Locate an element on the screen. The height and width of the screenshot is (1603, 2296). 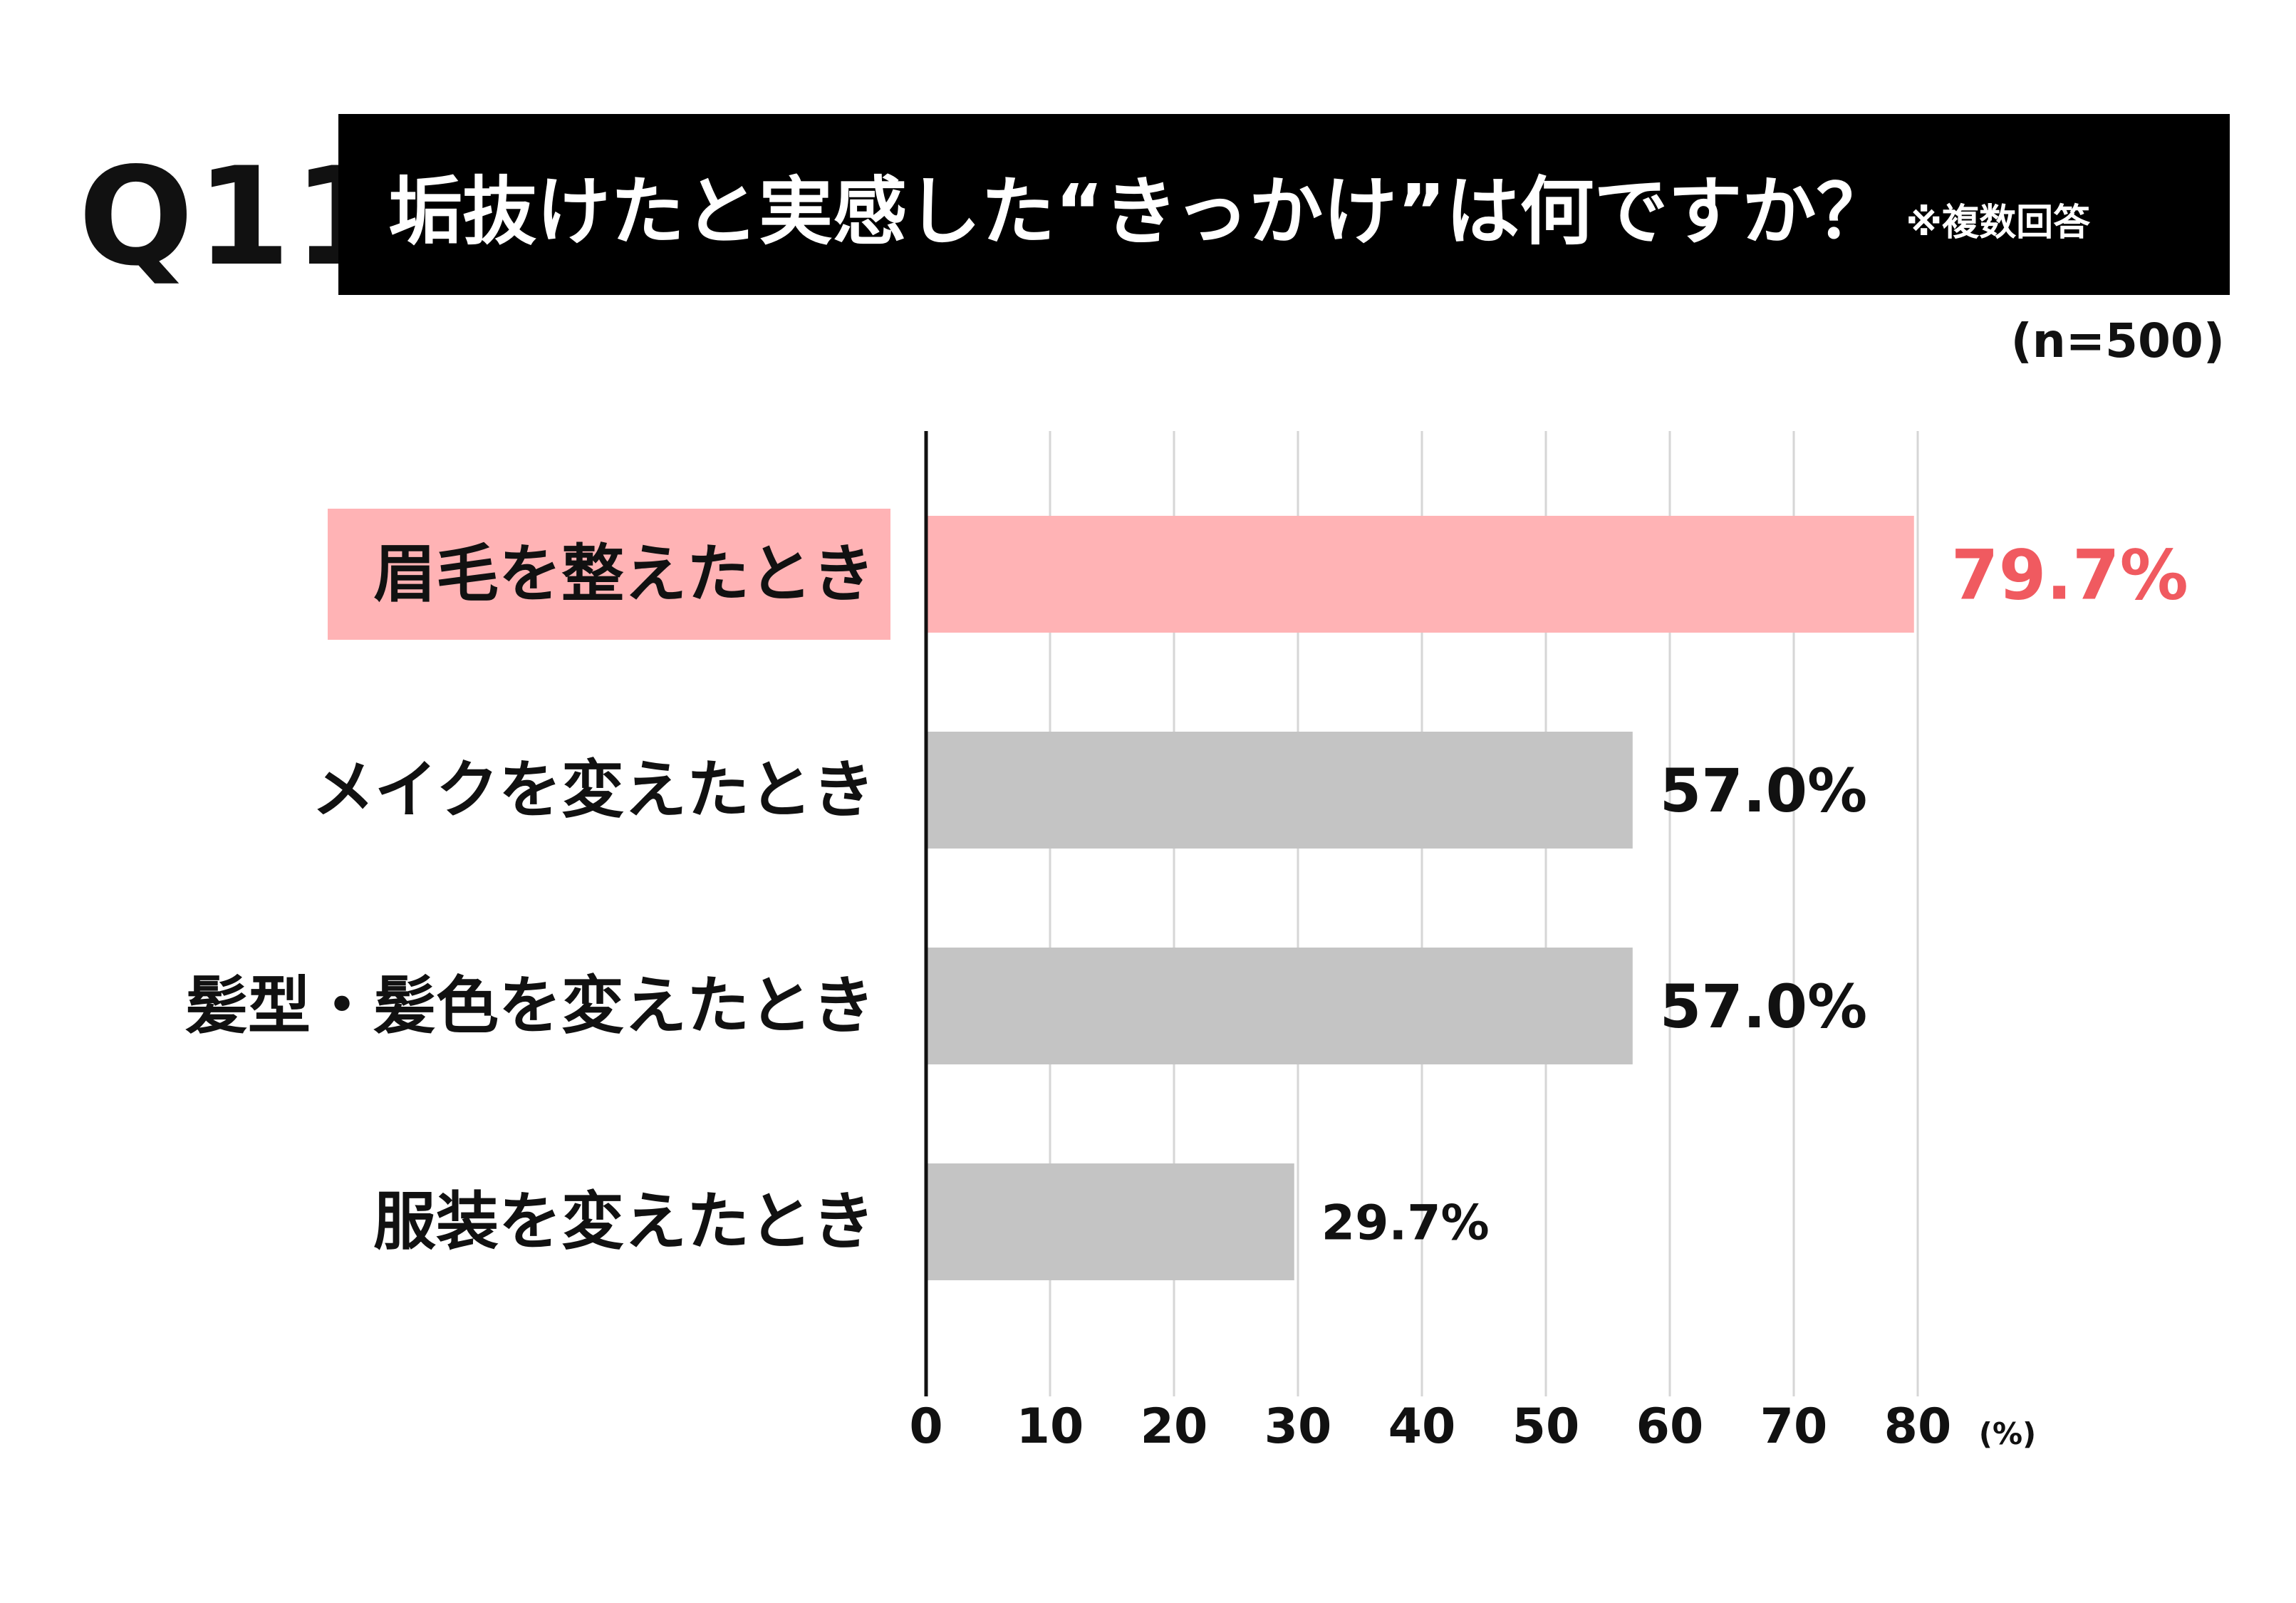
x-tick-label-60: 60 is located at coordinates (1670, 1427).